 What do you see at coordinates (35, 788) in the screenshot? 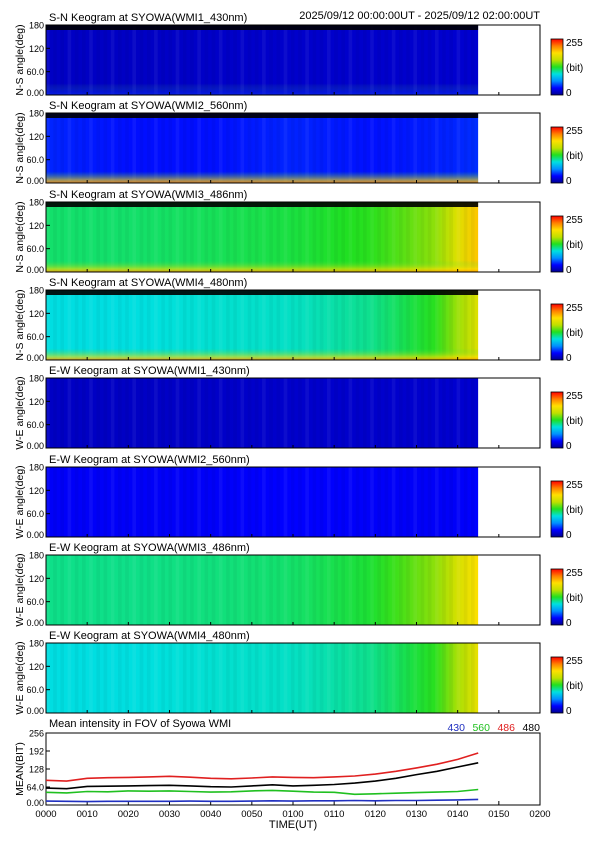
I see `y-tick-label: 64.0` at bounding box center [35, 788].